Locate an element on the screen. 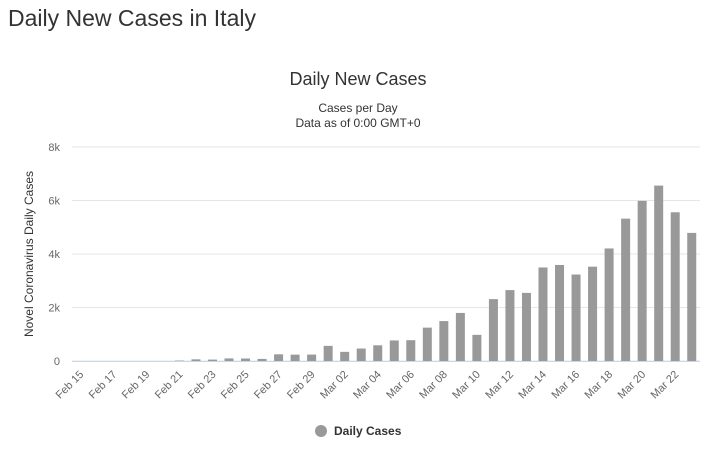 This screenshot has height=469, width=721. y-axis-label: Novel Coronavirus Daily Cases is located at coordinates (29, 254).